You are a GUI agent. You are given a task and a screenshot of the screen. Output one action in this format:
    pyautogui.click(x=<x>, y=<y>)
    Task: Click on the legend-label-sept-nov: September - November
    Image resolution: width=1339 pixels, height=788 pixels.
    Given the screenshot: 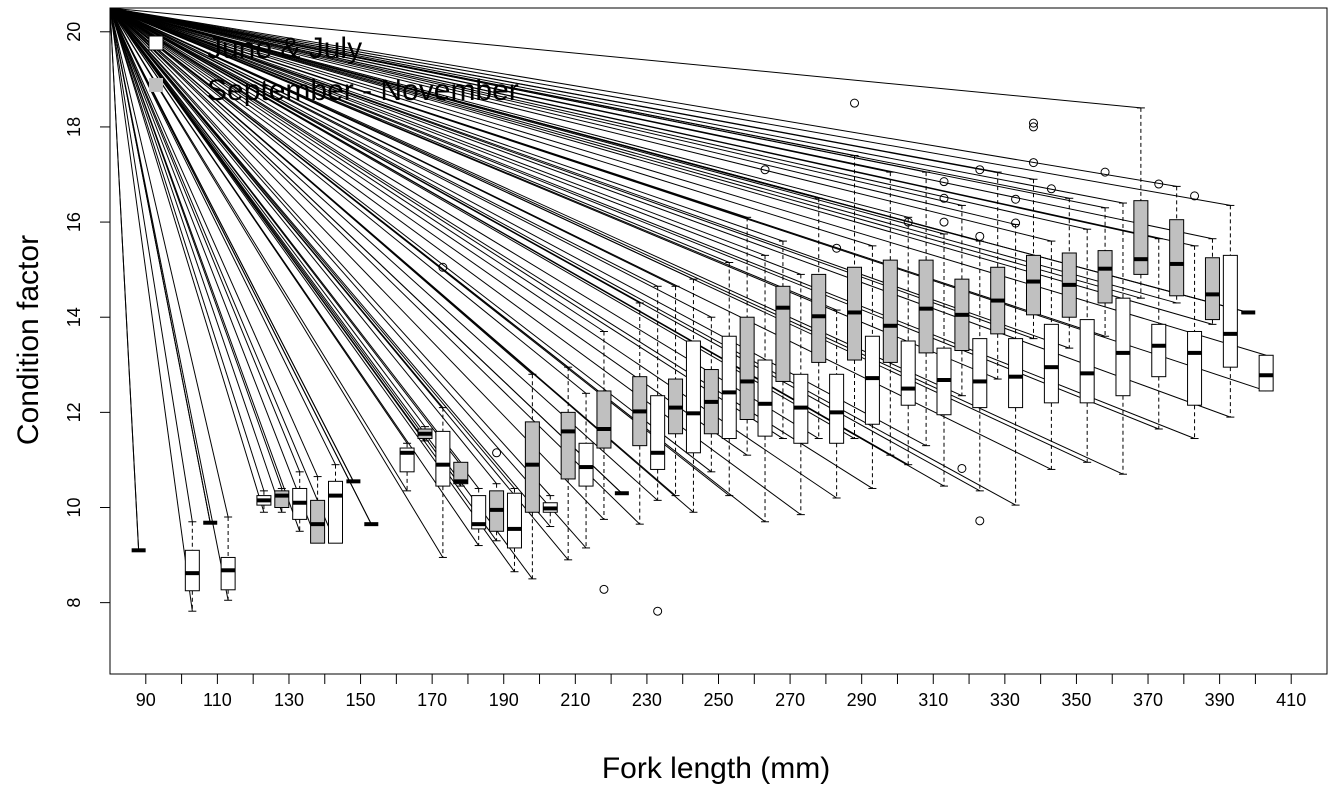 What is the action you would take?
    pyautogui.click(x=363, y=90)
    